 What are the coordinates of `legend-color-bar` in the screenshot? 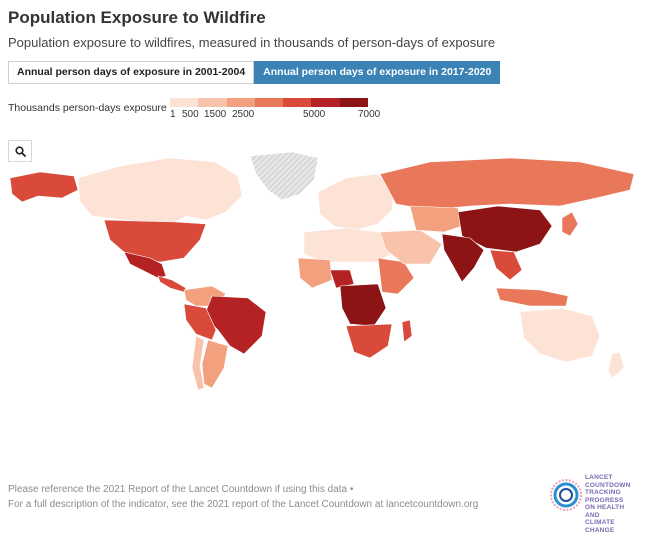 It's located at (269, 102).